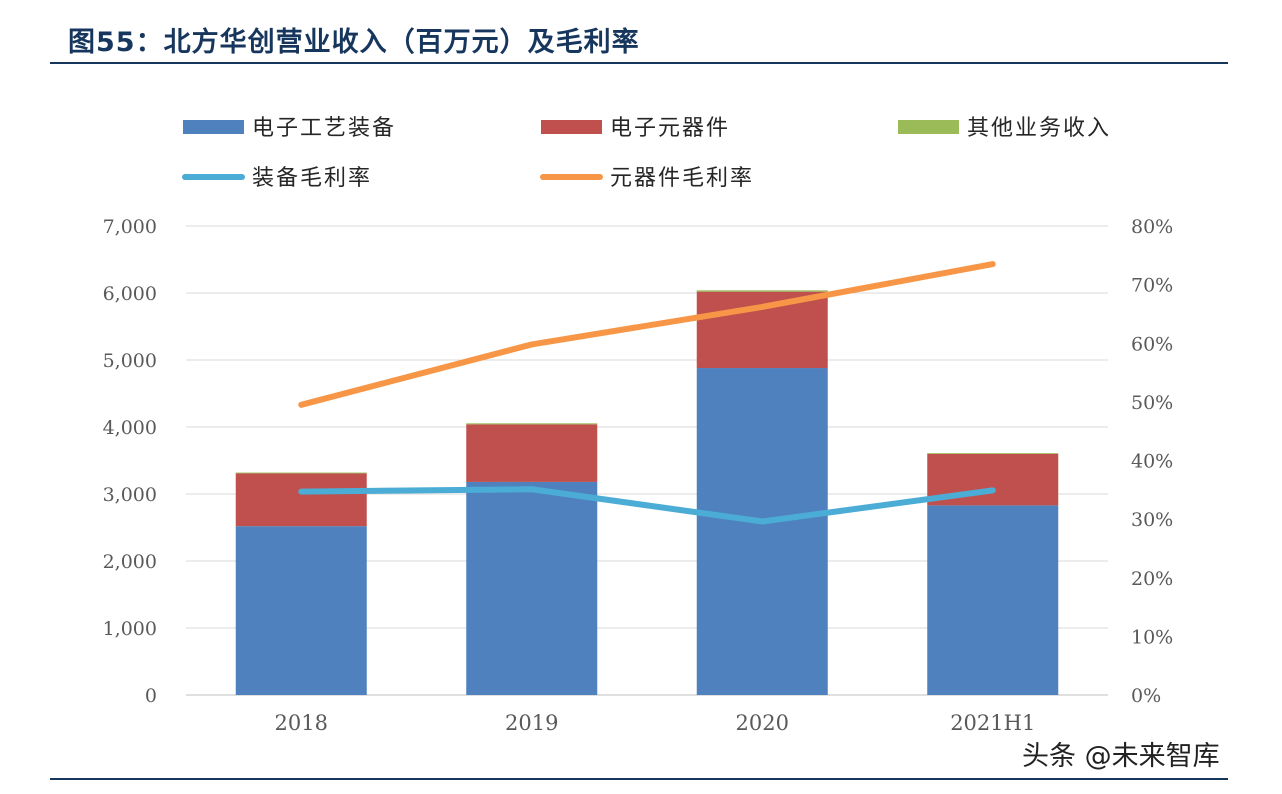 Image resolution: width=1282 pixels, height=794 pixels. Describe the element at coordinates (130, 227) in the screenshot. I see `y-left-tick-label: 7,000` at that location.